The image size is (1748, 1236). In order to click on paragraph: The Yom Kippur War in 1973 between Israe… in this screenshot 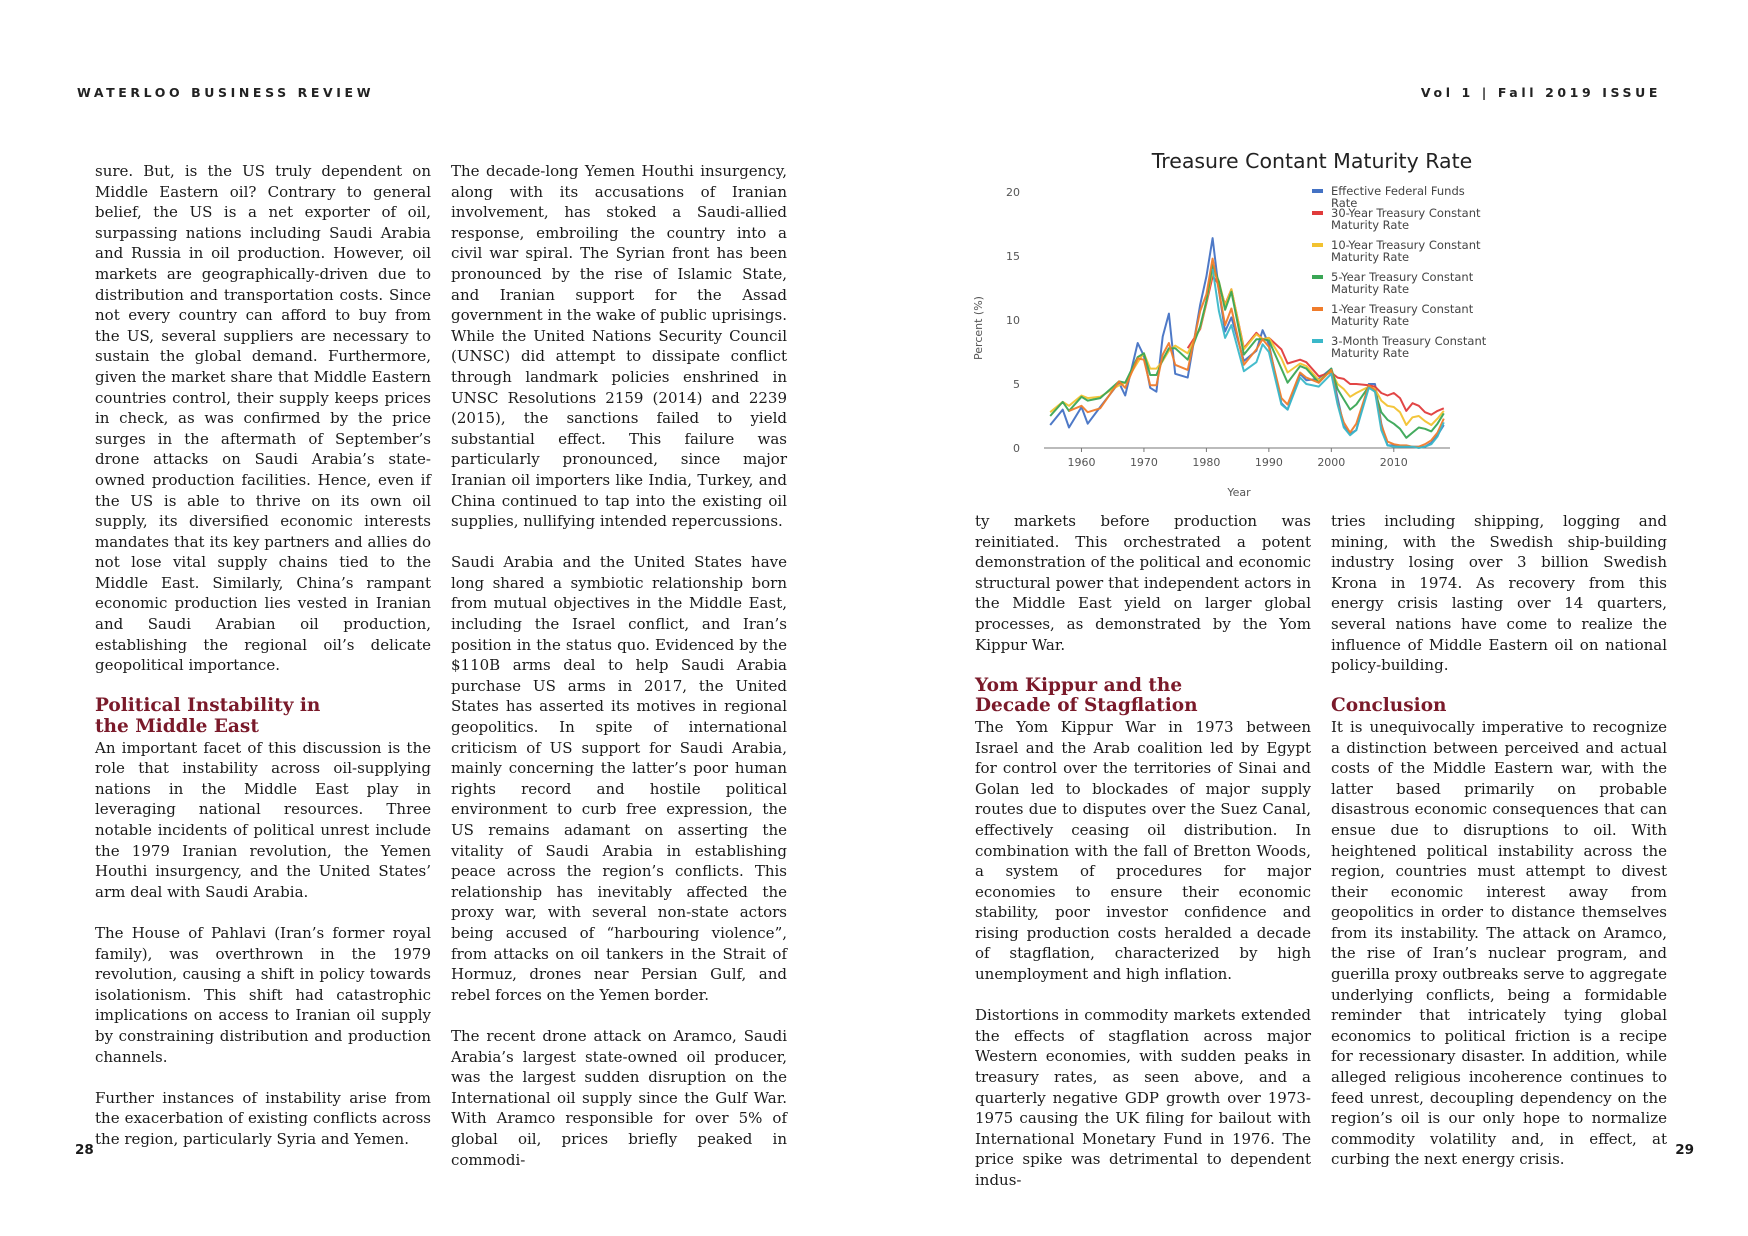, I will do `click(1143, 850)`.